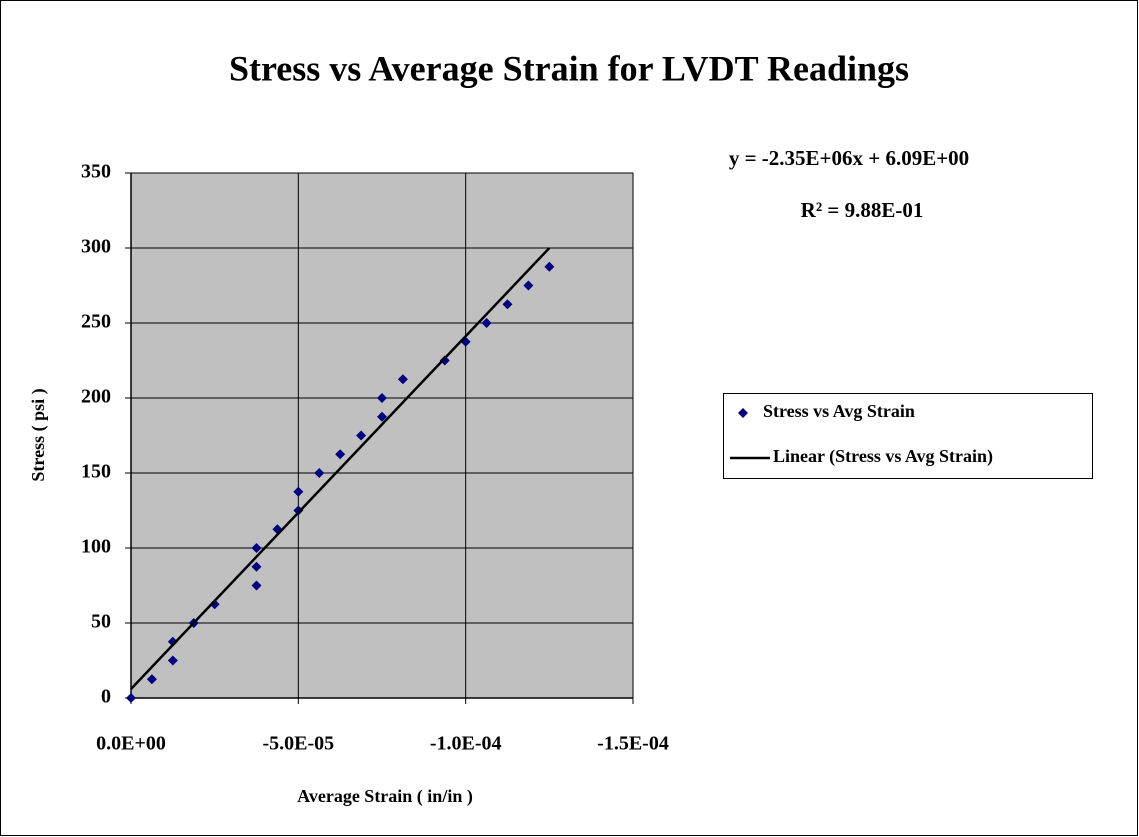 Image resolution: width=1139 pixels, height=837 pixels. I want to click on x-tick-label: -5.0E-05, so click(298, 744).